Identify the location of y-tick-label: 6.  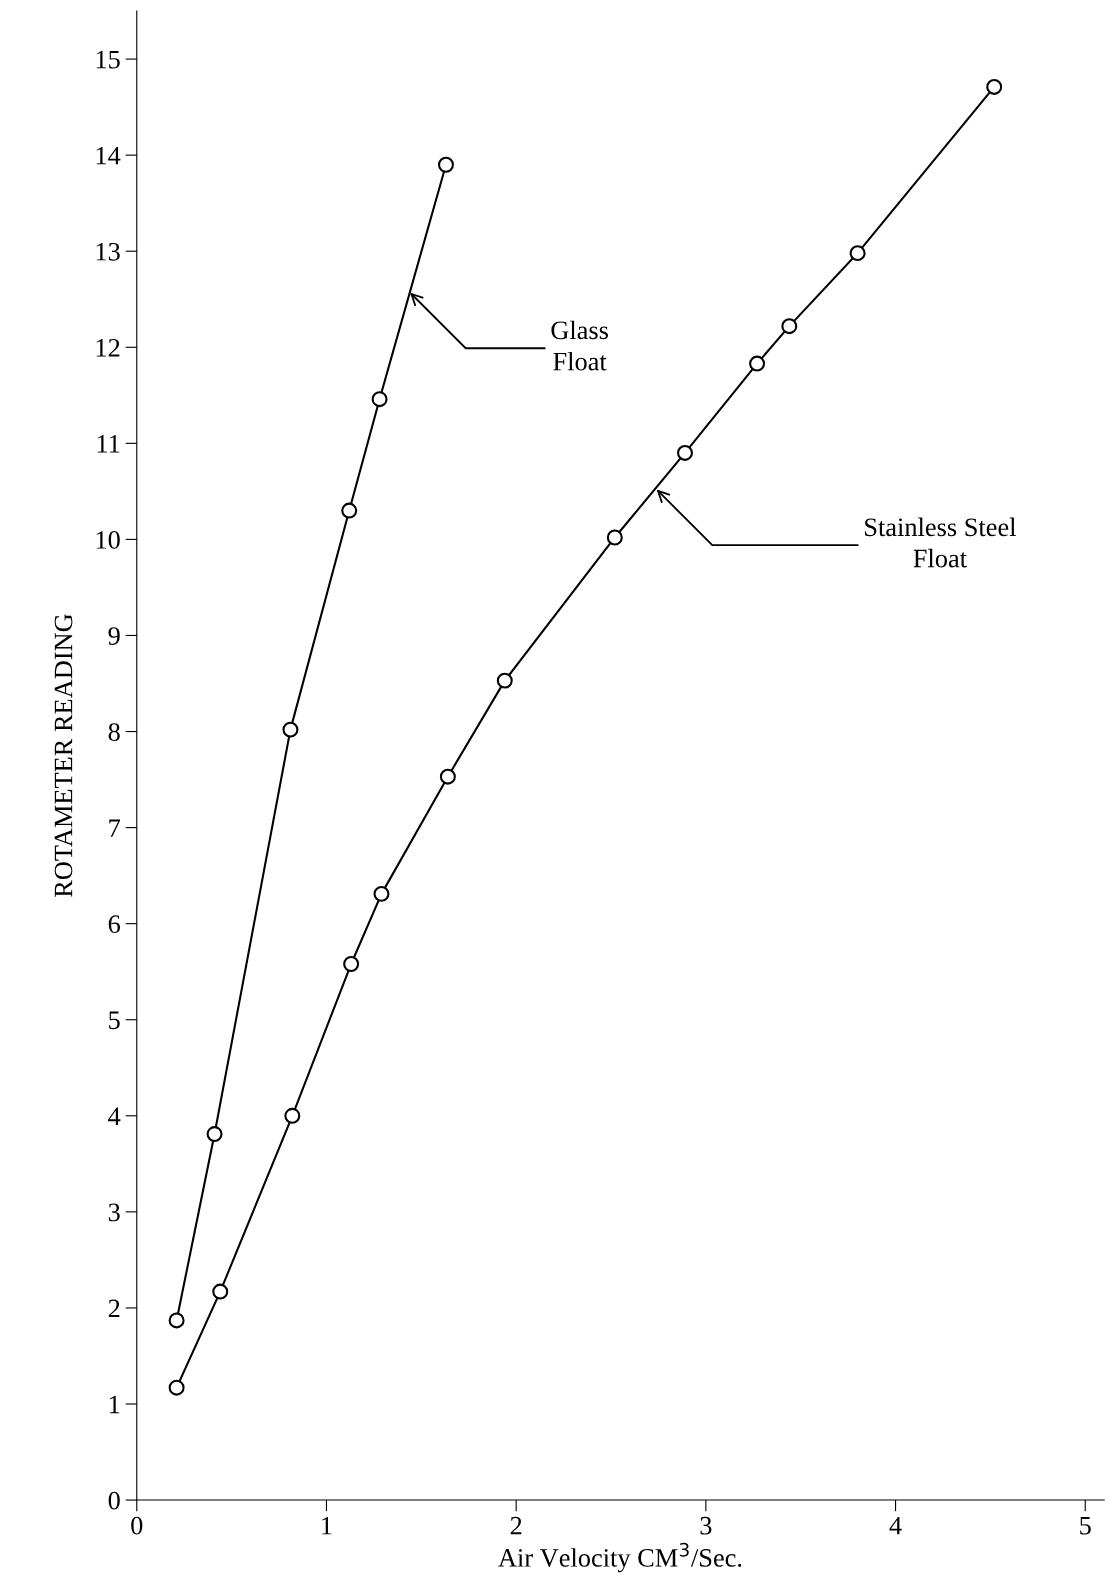
(114, 924).